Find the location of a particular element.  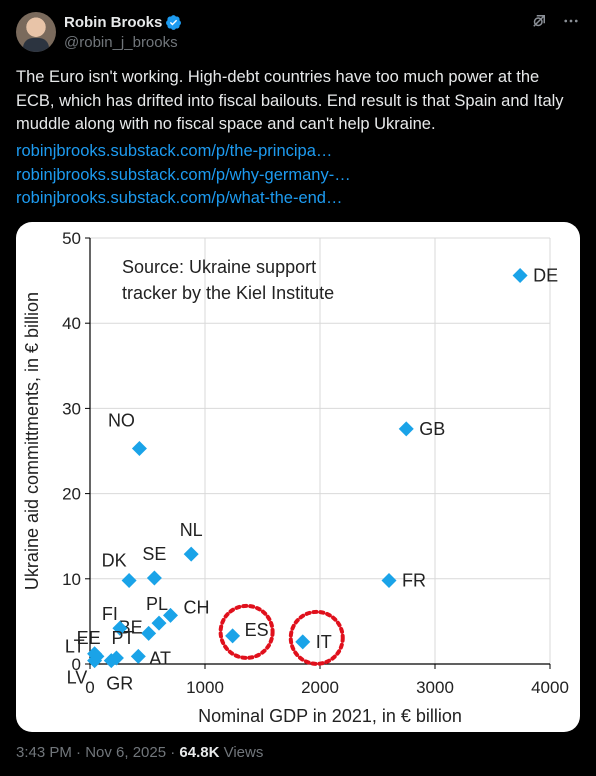

x-axis-label: Nominal GDP in 2021, in € billion is located at coordinates (330, 716).